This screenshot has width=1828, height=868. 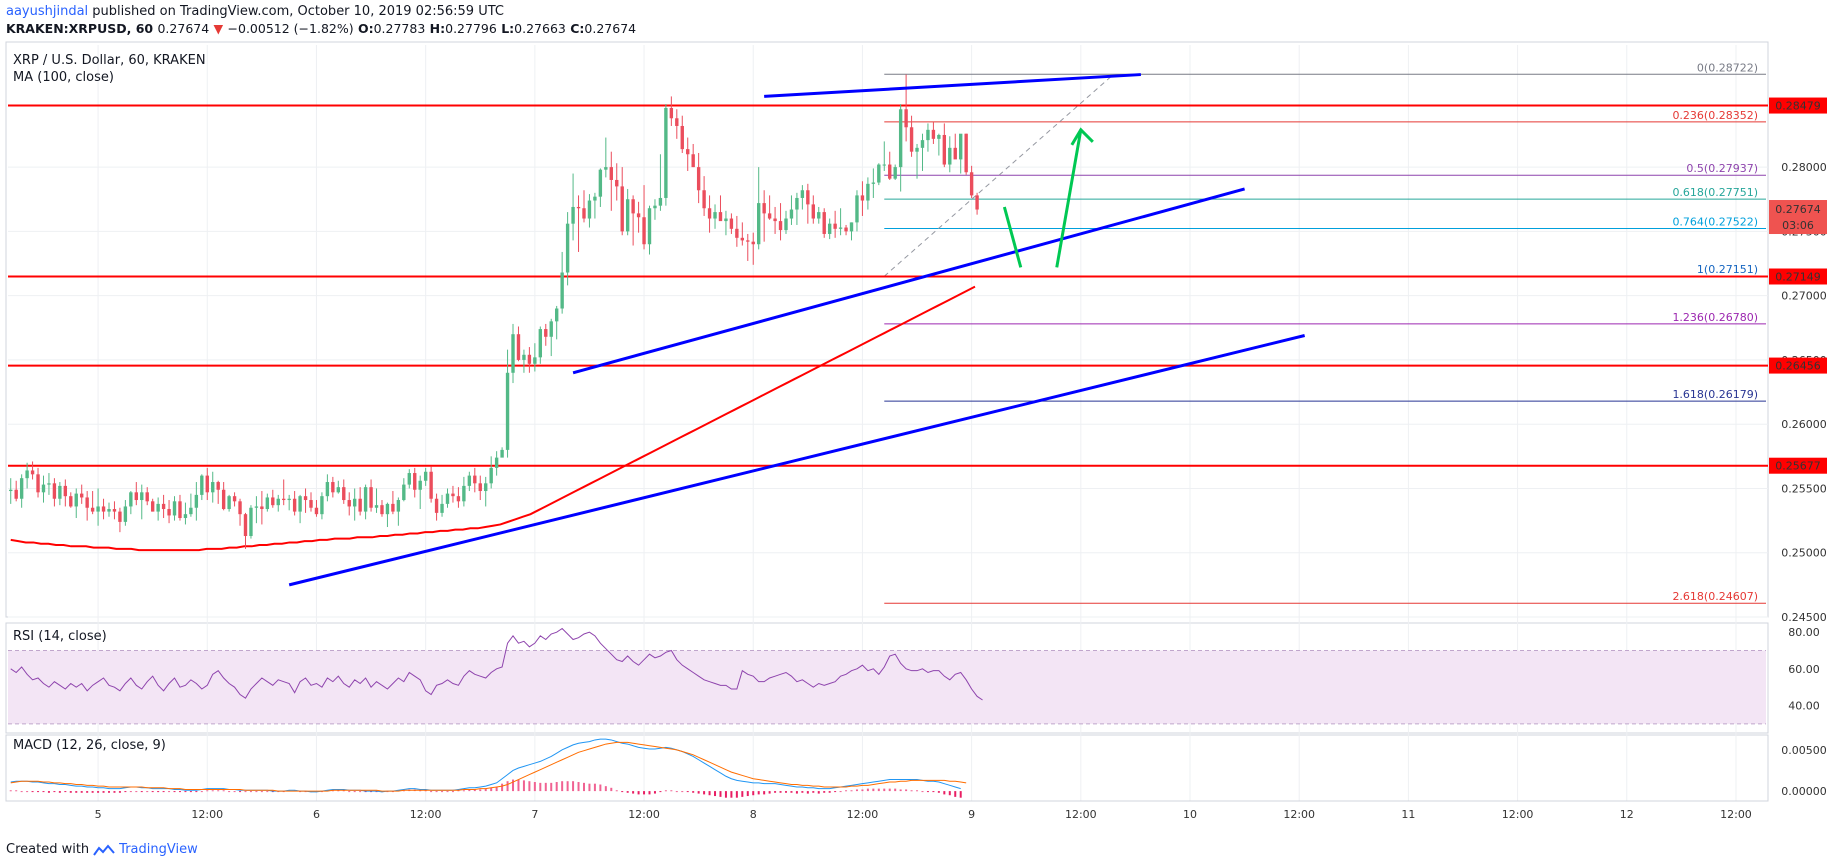 I want to click on low-label: L:, so click(x=508, y=28).